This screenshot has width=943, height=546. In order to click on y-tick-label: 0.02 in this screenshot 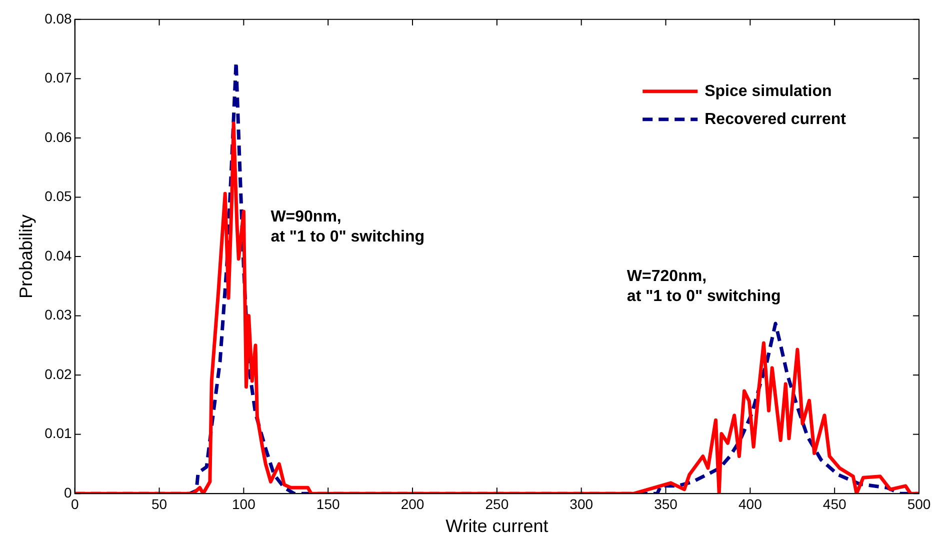, I will do `click(58, 374)`.